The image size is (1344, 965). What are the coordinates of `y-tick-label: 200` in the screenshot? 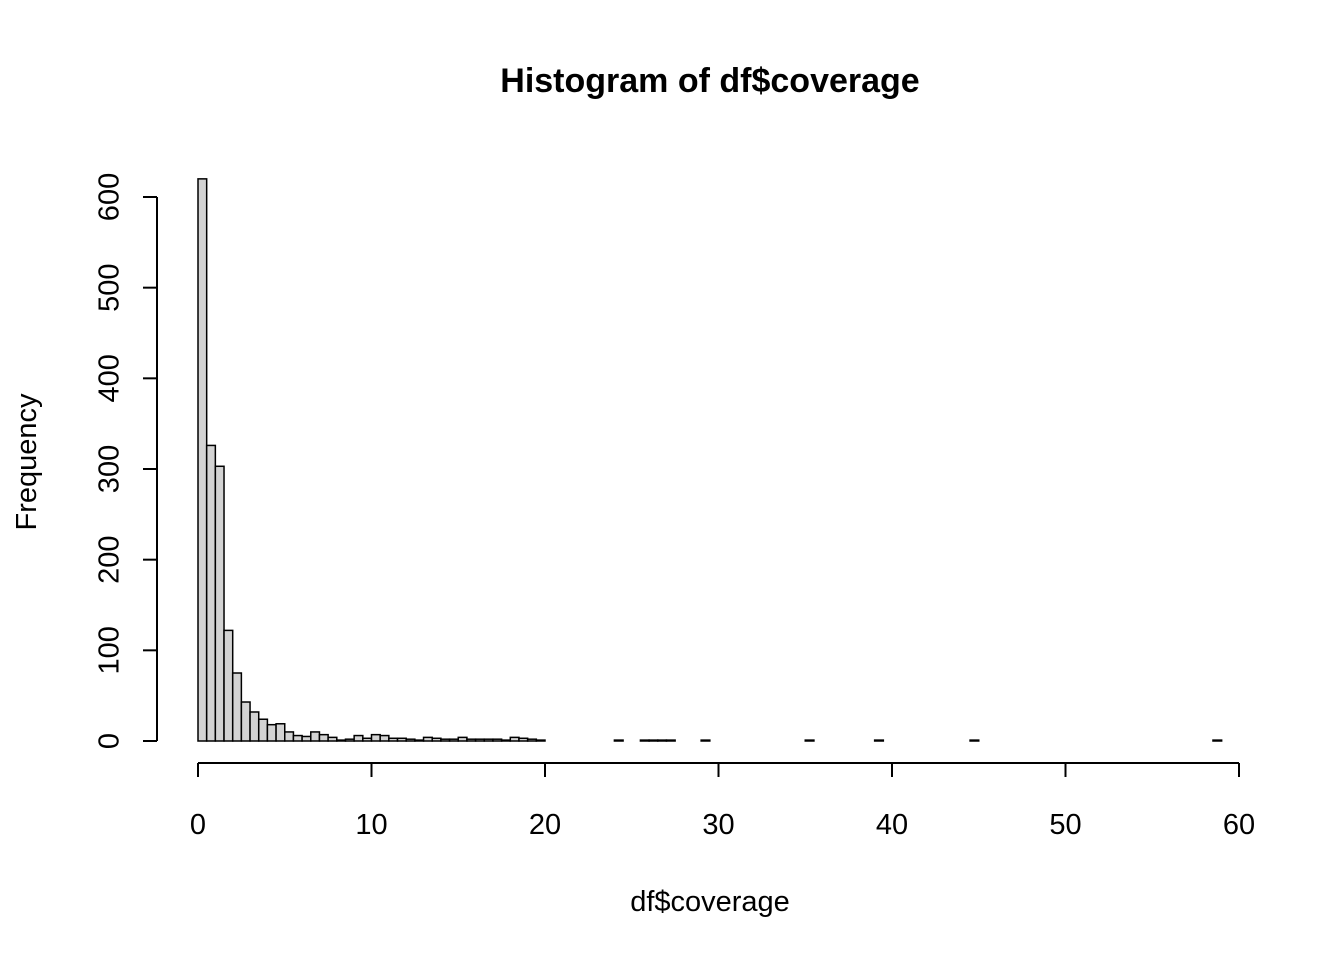 It's located at (110, 559).